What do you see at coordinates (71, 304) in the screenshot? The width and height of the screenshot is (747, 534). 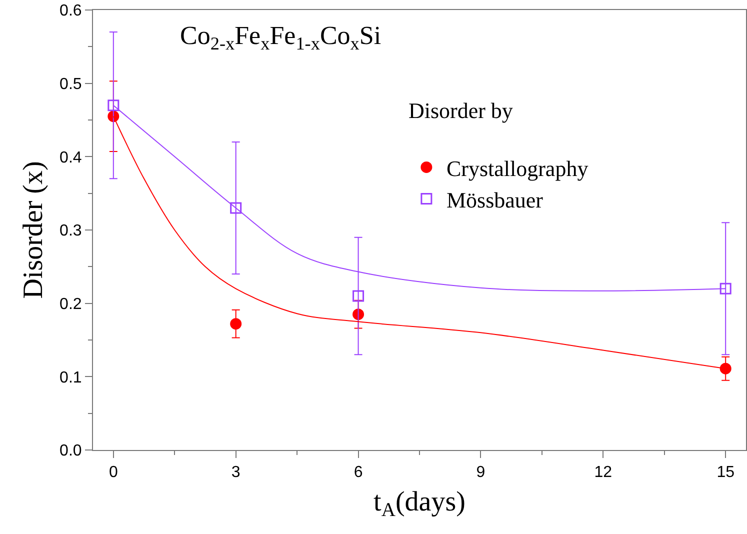 I see `y-tick-label: 0.2` at bounding box center [71, 304].